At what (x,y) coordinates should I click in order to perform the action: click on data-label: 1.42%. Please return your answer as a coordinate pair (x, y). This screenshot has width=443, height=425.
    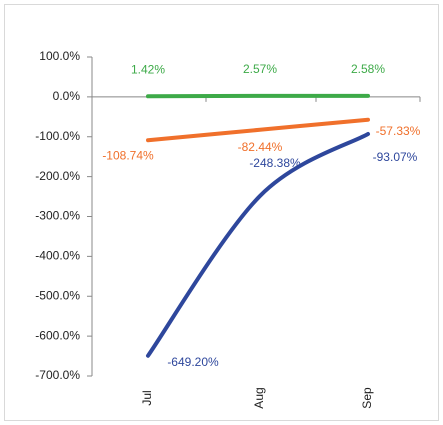
    Looking at the image, I should click on (148, 69).